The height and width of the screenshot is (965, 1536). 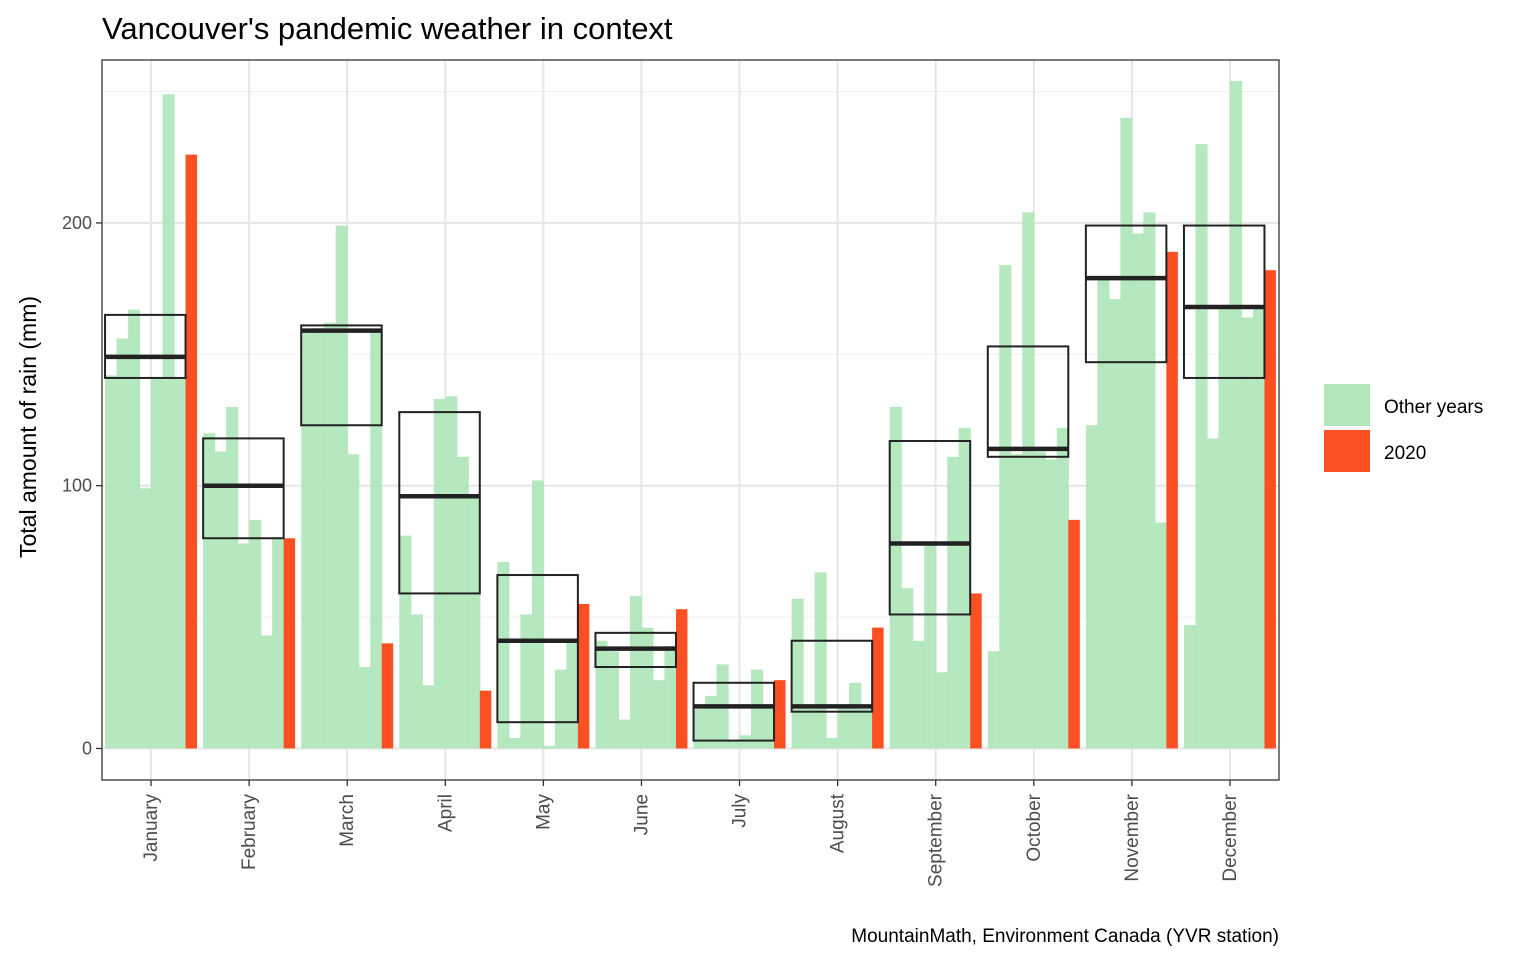 What do you see at coordinates (28, 427) in the screenshot?
I see `y-axis-label: Total amount of rain (mm)` at bounding box center [28, 427].